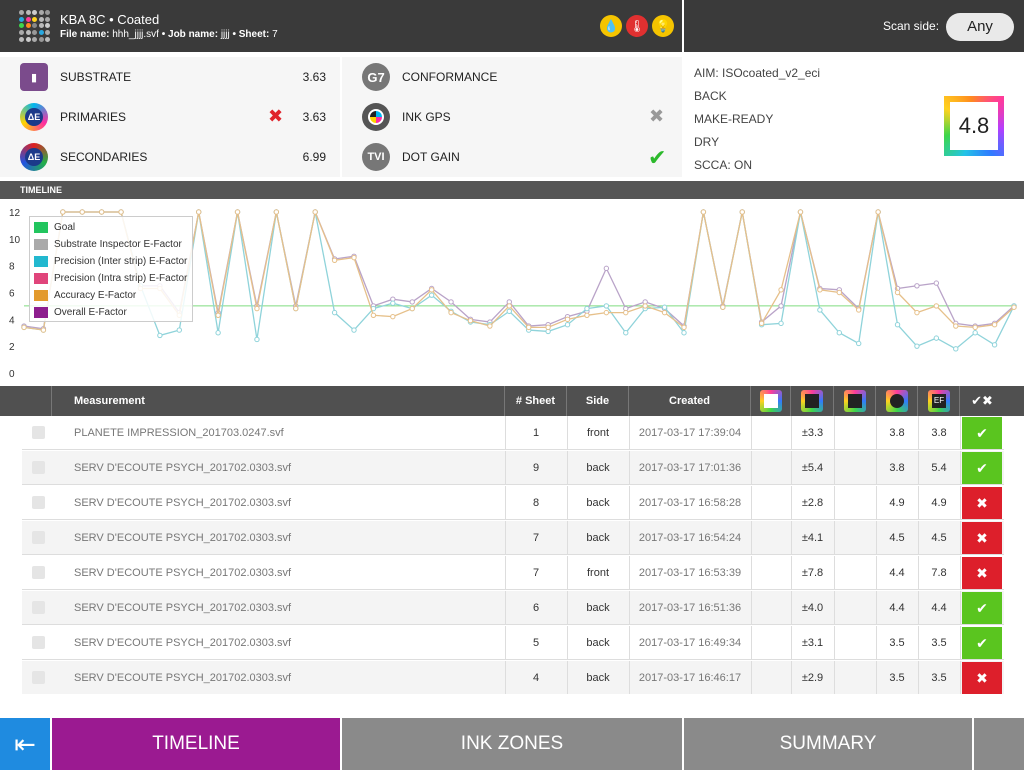  I want to click on legend-item: Precision (Inter strip) E-Factor, so click(110, 261).